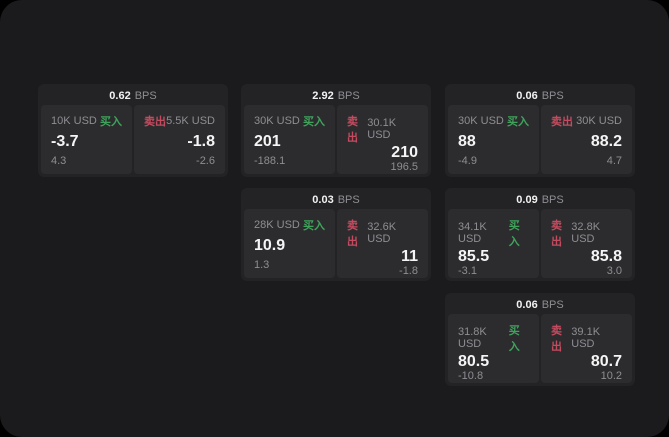 This screenshot has height=437, width=669. What do you see at coordinates (606, 361) in the screenshot?
I see `sell-price: 80.7` at bounding box center [606, 361].